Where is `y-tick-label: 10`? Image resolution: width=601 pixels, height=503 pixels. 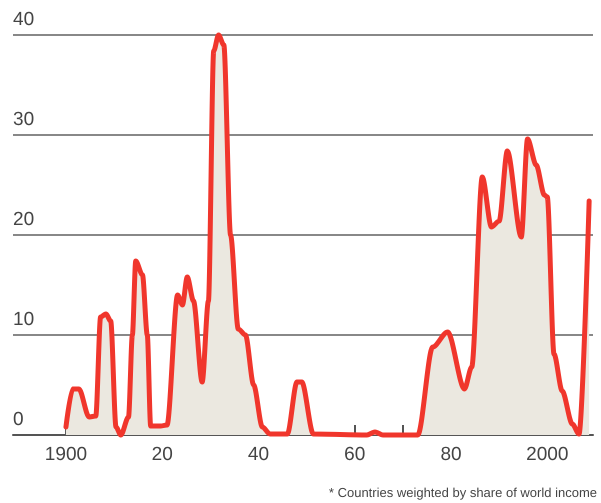
y-tick-label: 10 is located at coordinates (23, 319).